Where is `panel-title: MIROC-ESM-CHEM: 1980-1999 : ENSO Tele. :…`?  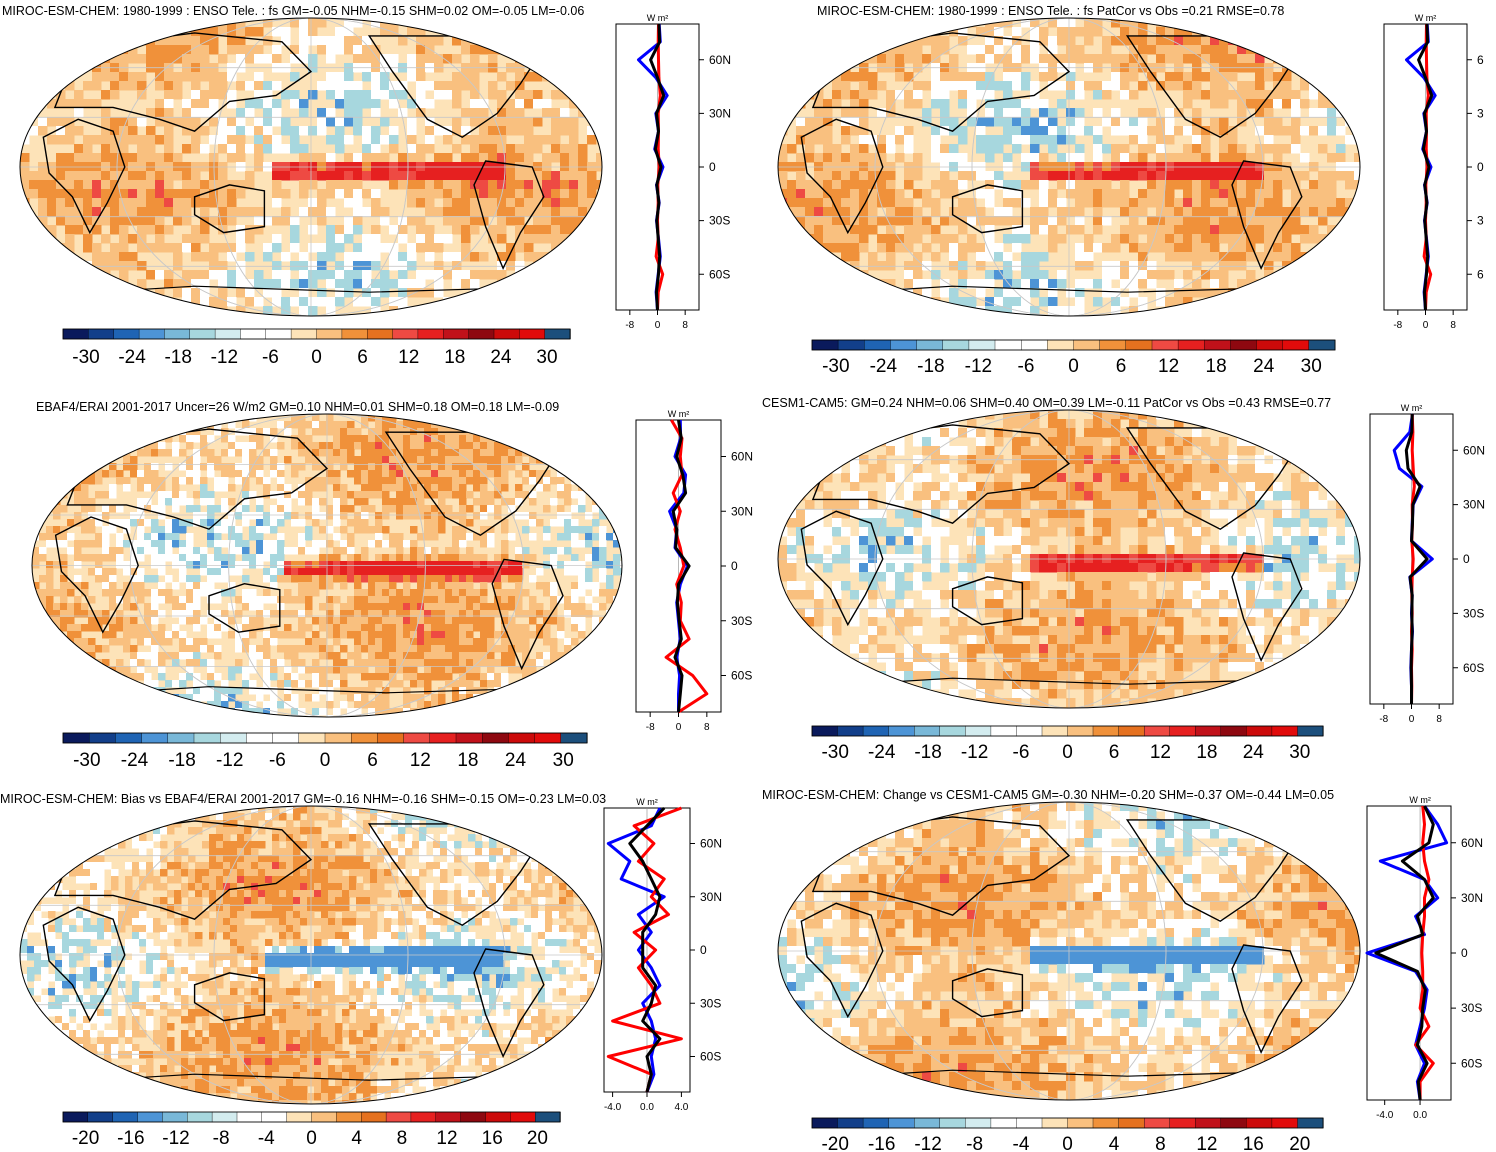
panel-title: MIROC-ESM-CHEM: 1980-1999 : ENSO Tele. :… is located at coordinates (293, 11).